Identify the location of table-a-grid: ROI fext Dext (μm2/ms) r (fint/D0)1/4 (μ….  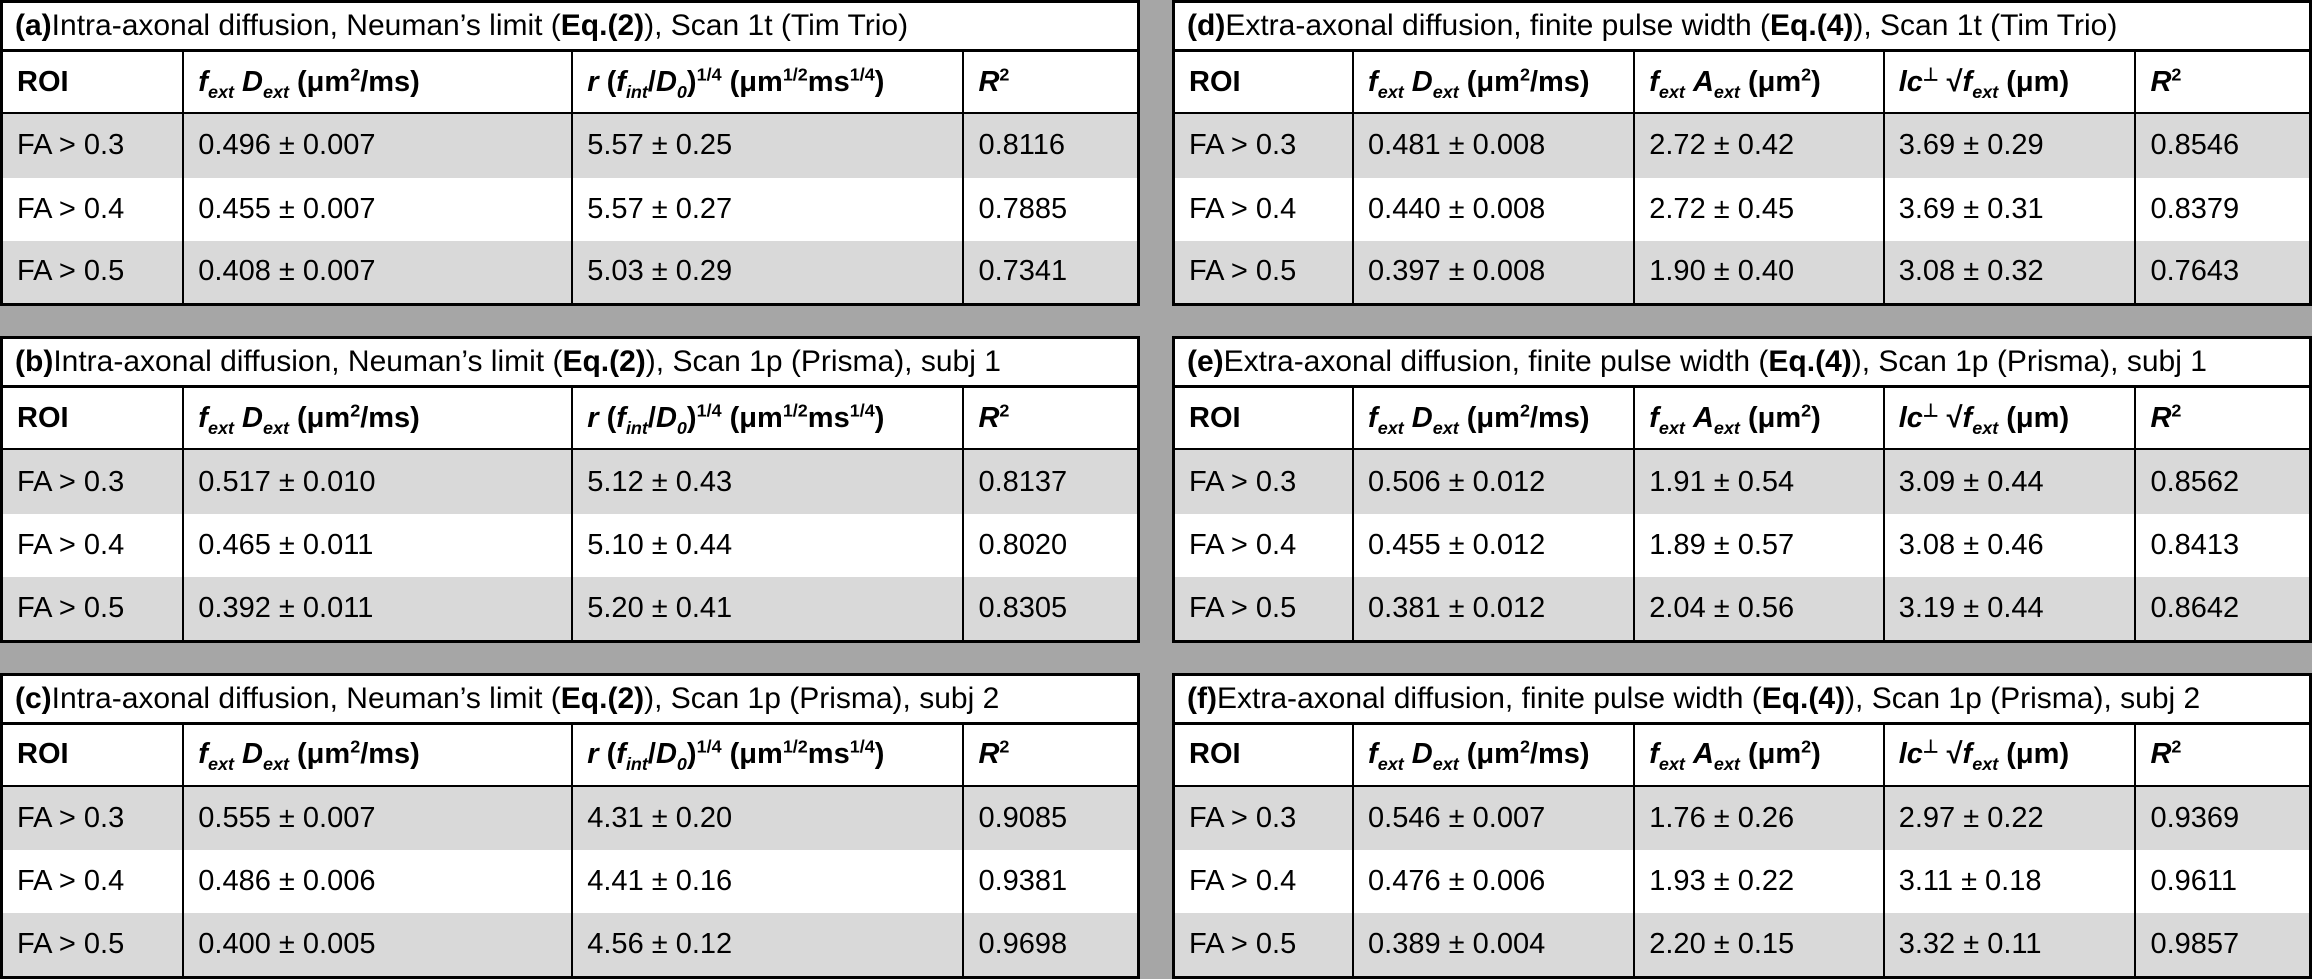
(570, 178).